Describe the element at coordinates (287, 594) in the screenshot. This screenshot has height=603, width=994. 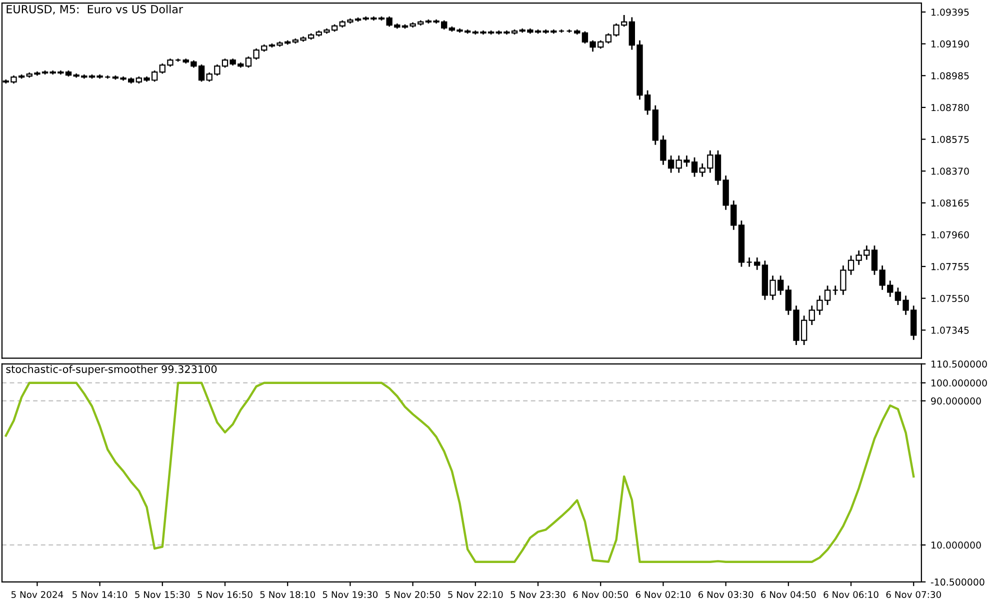
I see `x-tick-label: 5 Nov 18:10` at that location.